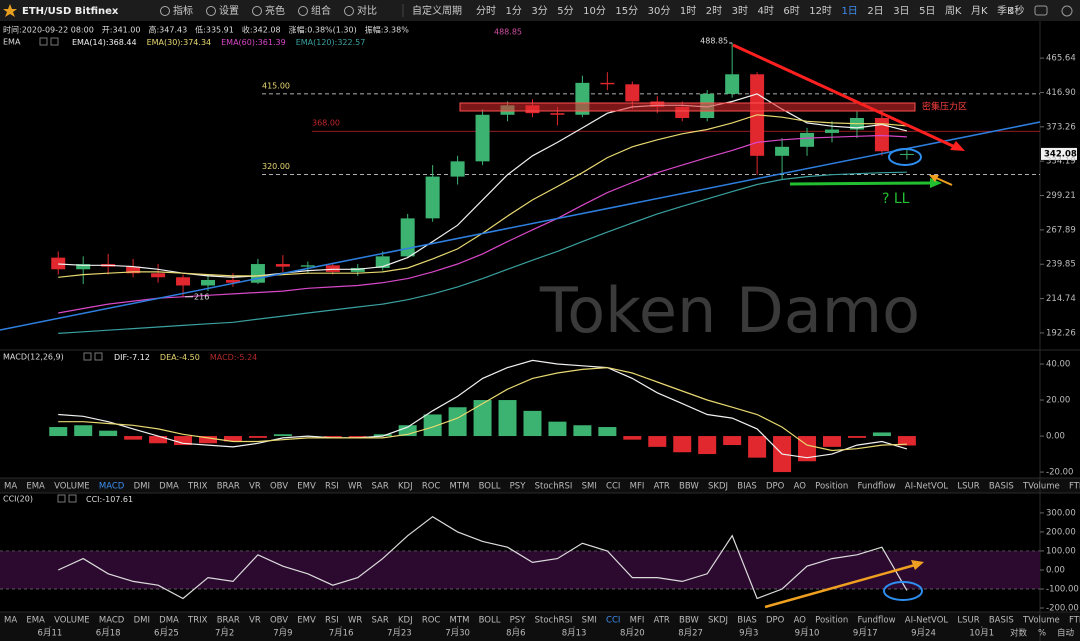  I want to click on period-button: 月K, so click(979, 11).